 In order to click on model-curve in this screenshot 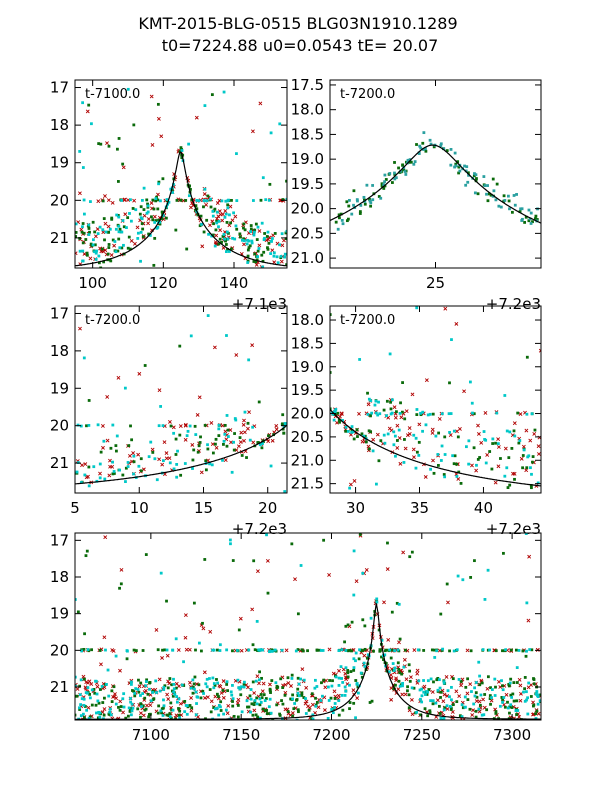, I will do `click(435, 447)`.